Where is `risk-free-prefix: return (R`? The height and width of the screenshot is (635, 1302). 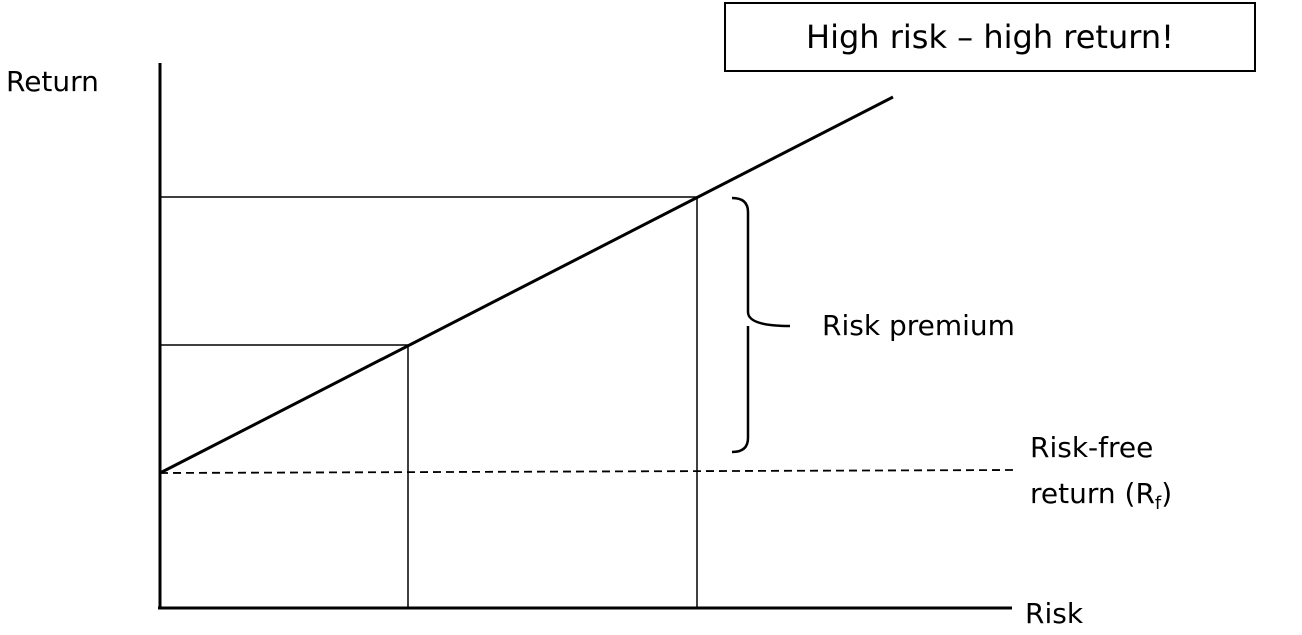 risk-free-prefix: return (R is located at coordinates (1092, 493).